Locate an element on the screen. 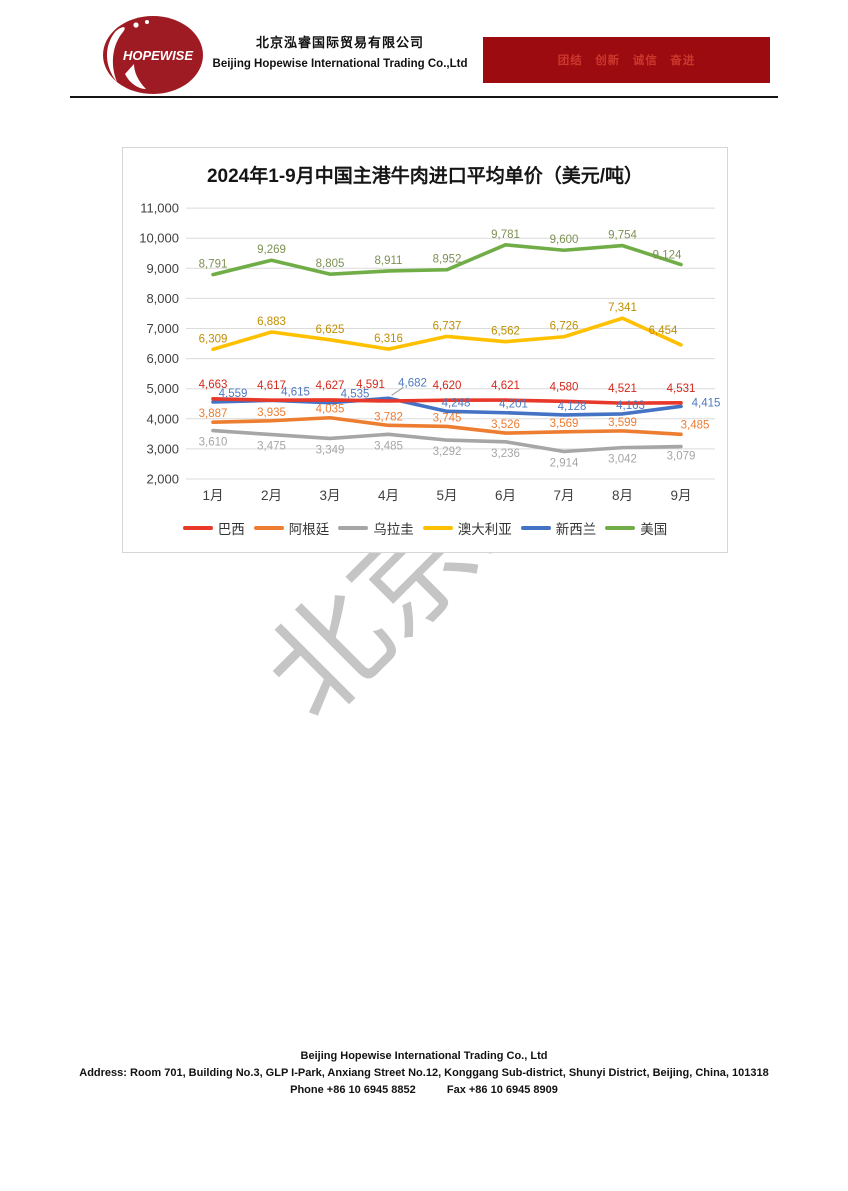 This screenshot has height=1191, width=848. legend-item-新西兰: 新西兰 is located at coordinates (558, 528).